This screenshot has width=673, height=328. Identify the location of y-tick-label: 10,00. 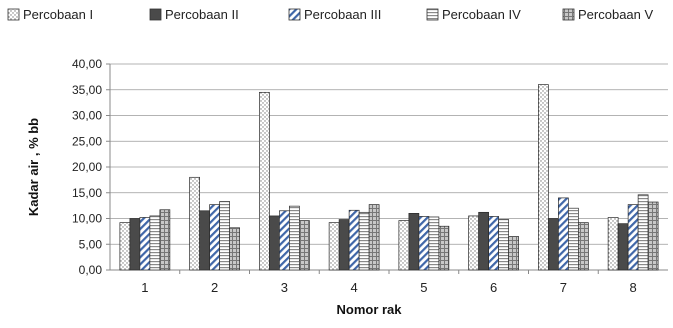
(87, 219).